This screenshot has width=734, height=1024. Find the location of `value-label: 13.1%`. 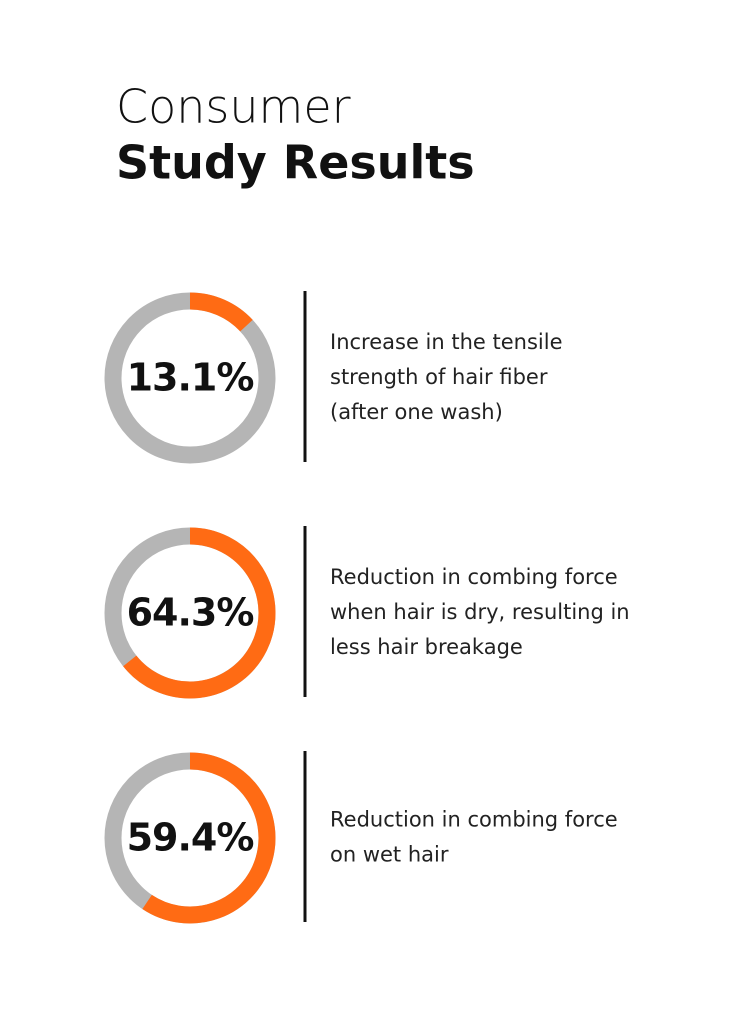

value-label: 13.1% is located at coordinates (190, 378).